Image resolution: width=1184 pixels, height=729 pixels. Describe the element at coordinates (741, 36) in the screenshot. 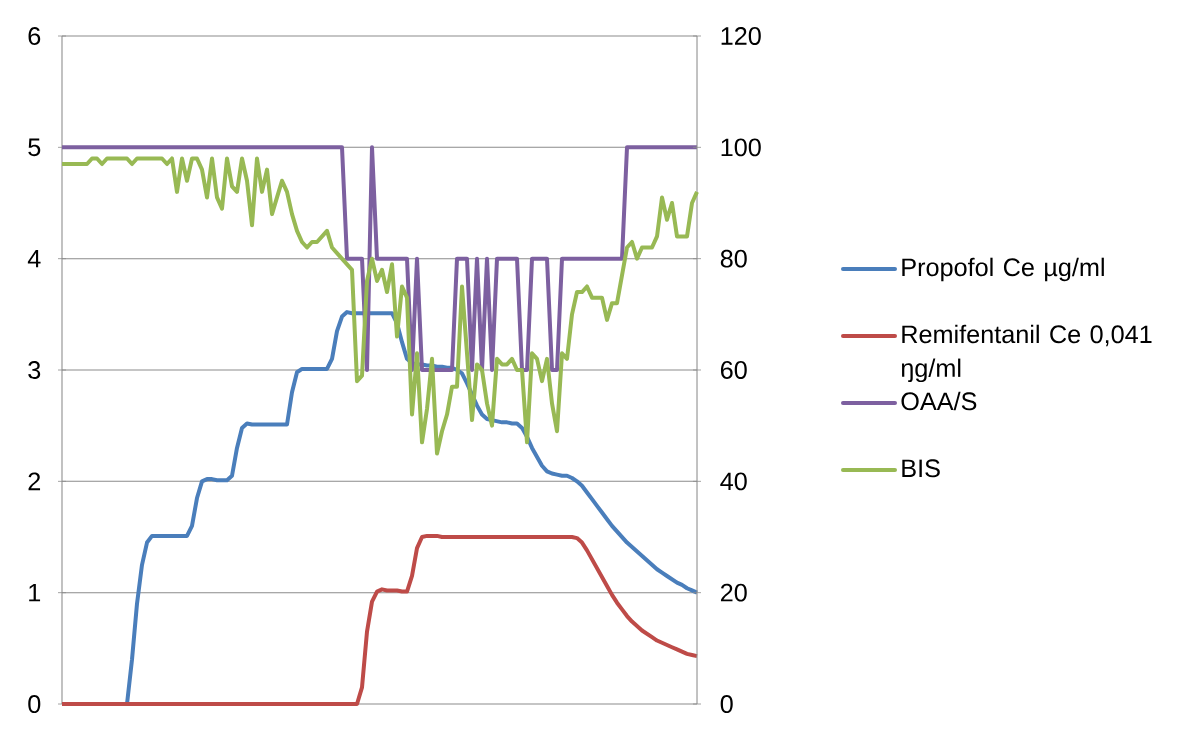

I see `y2-tick-label: 120` at that location.